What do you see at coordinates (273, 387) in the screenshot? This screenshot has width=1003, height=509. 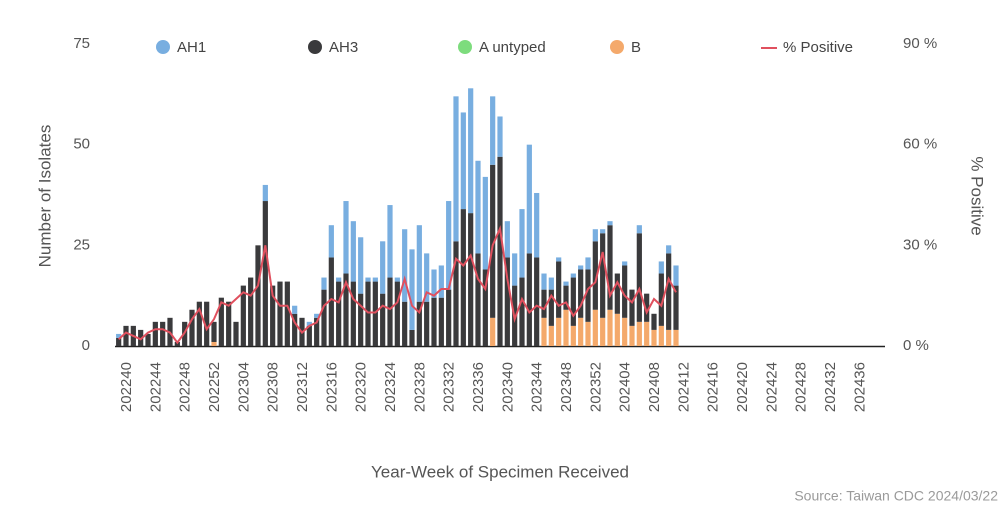 I see `x-tick-label: 202308` at bounding box center [273, 387].